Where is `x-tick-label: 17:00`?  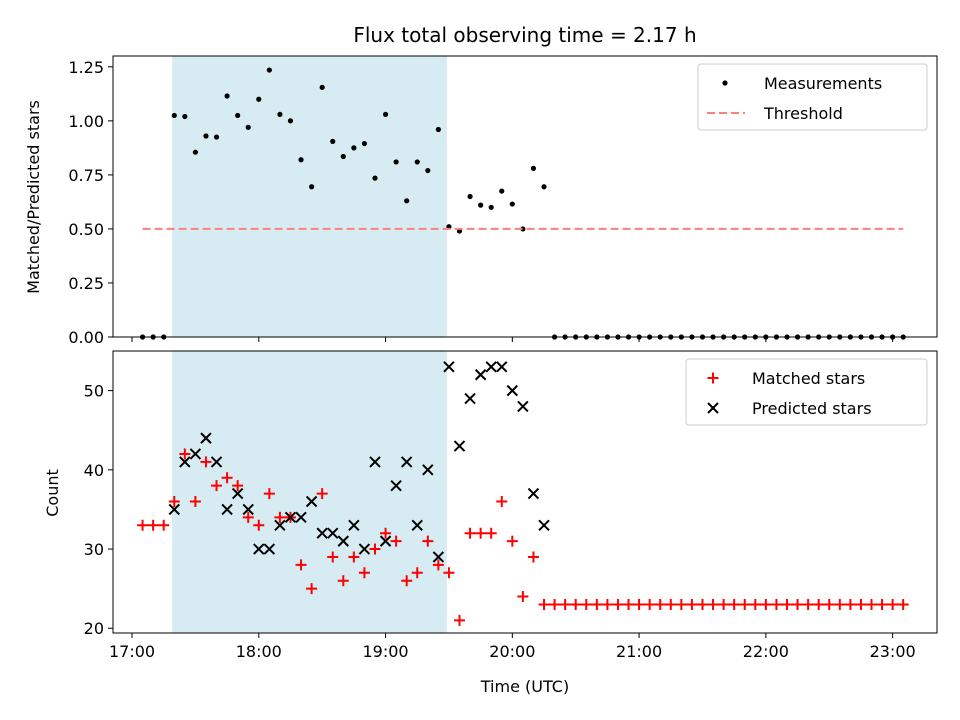 x-tick-label: 17:00 is located at coordinates (132, 651).